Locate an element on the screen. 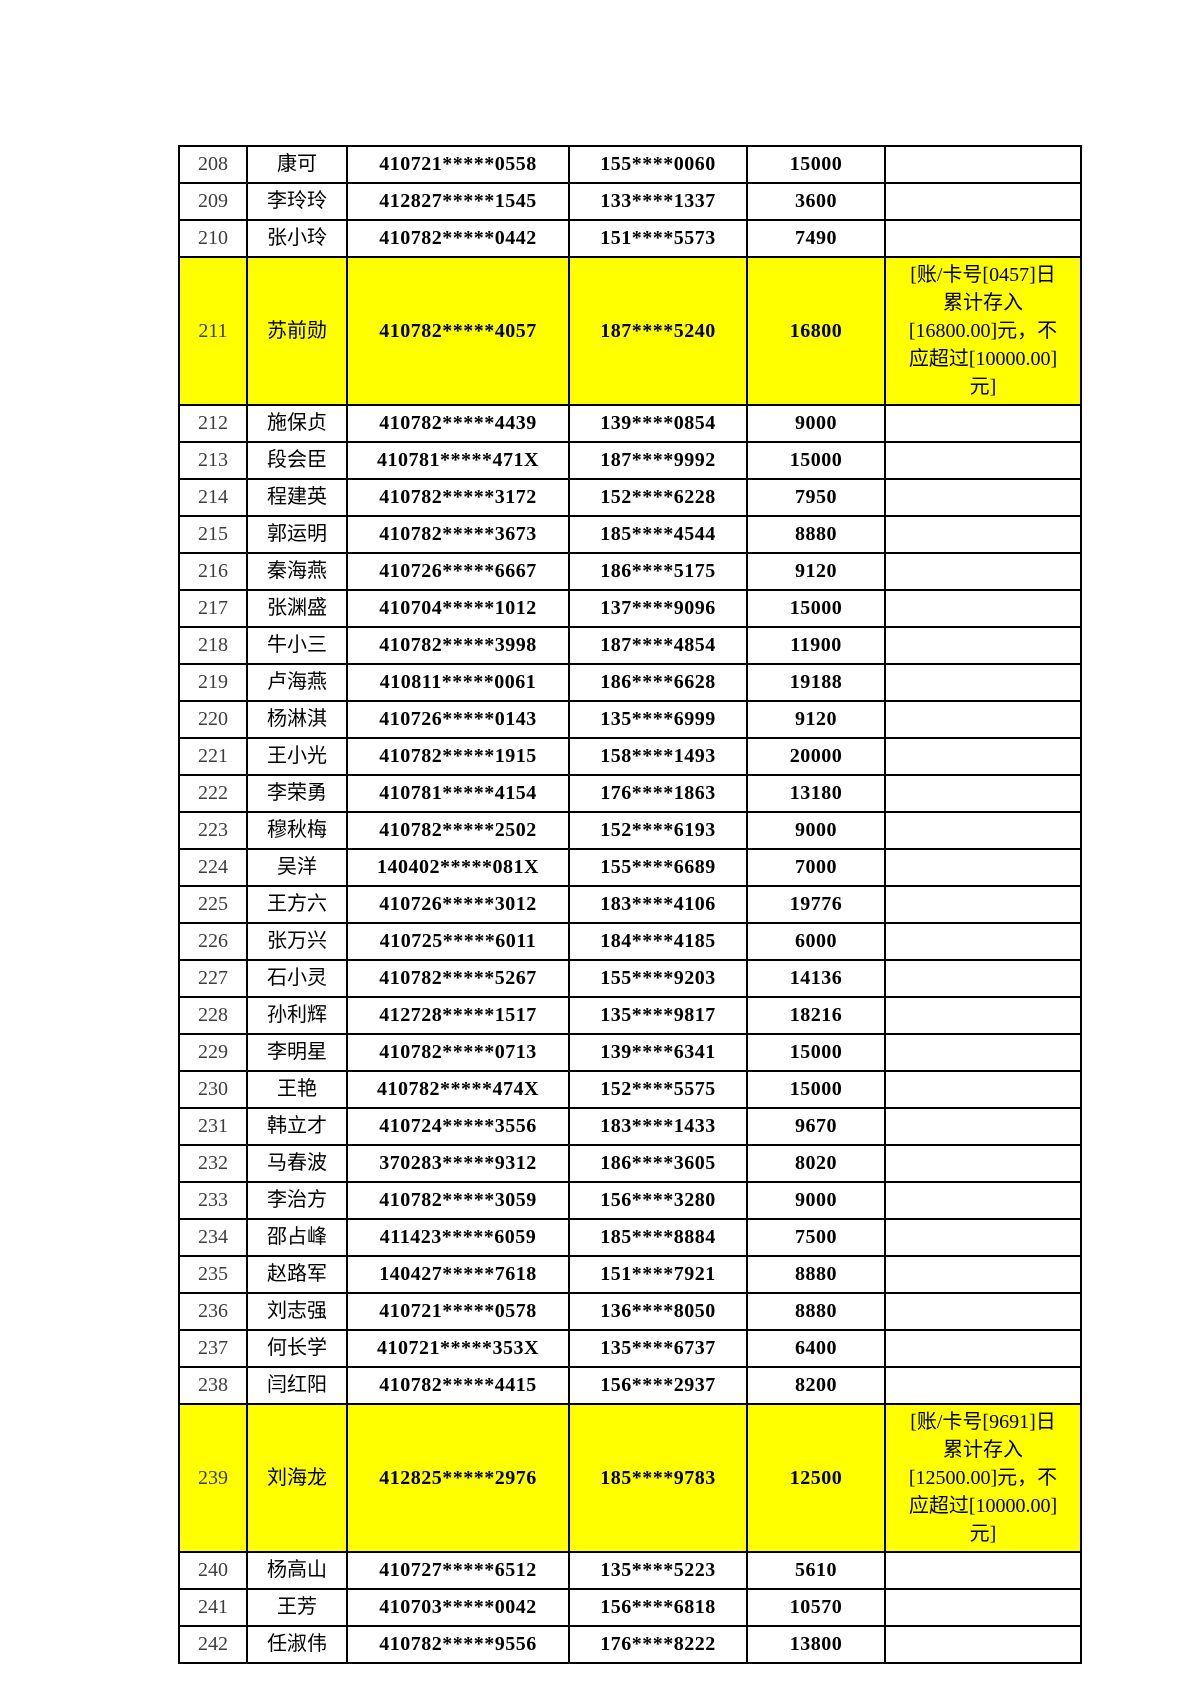  cell-amount: 7500 is located at coordinates (816, 1237).